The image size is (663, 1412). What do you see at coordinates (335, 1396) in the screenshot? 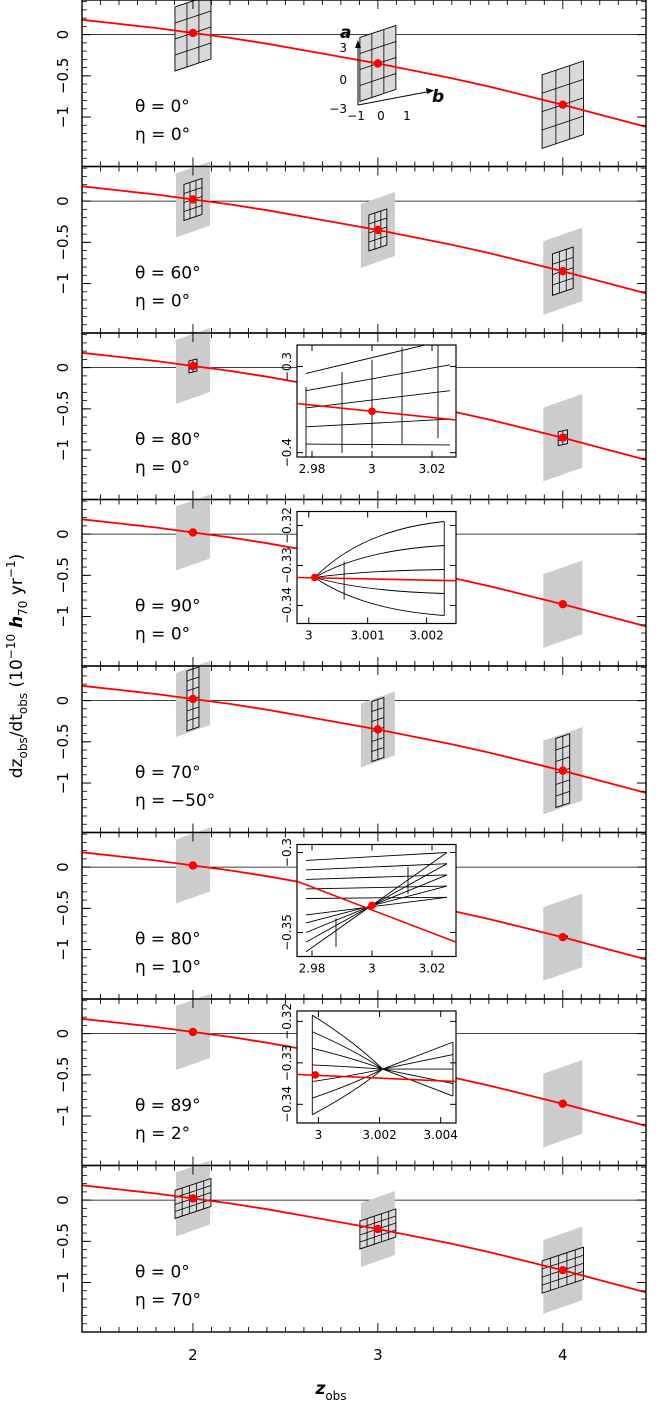
I see `x-axis-title-sub: obs` at bounding box center [335, 1396].